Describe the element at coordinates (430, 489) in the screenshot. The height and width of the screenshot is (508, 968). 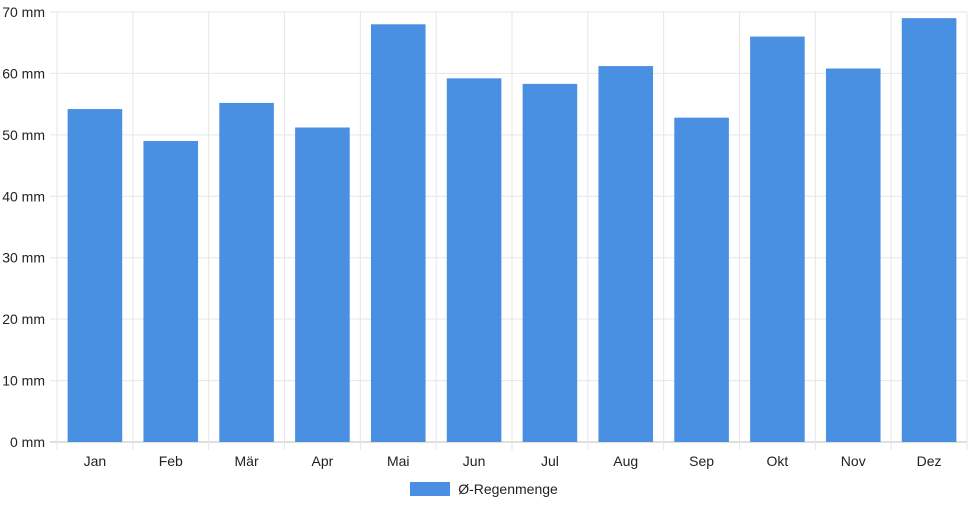
I see `legend-swatch` at that location.